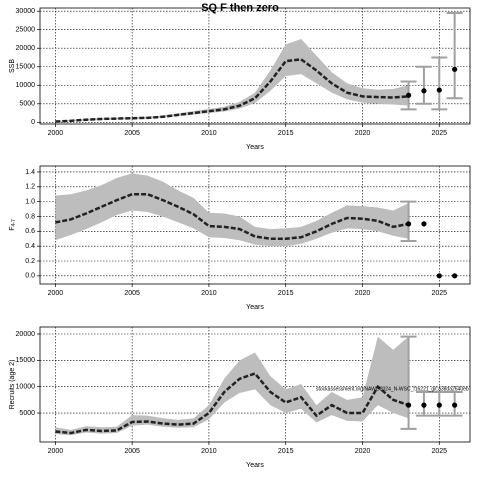 This screenshot has width=480, height=480. I want to click on y-axis-label-main: SSB, so click(12, 66).